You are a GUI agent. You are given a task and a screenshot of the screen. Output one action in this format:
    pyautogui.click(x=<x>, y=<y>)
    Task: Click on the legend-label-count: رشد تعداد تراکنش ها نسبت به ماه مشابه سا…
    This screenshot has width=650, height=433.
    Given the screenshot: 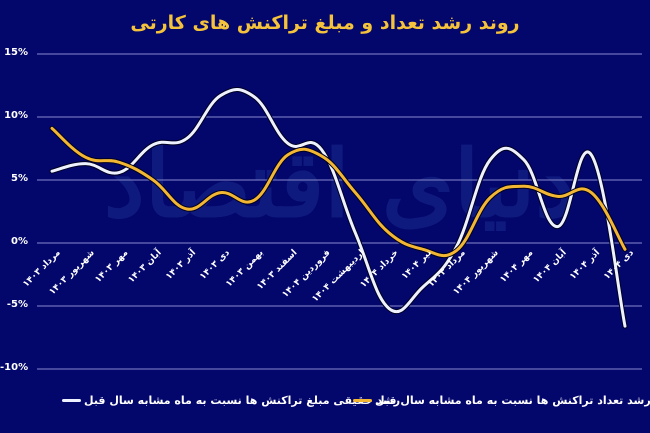 What is the action you would take?
    pyautogui.click(x=512, y=400)
    